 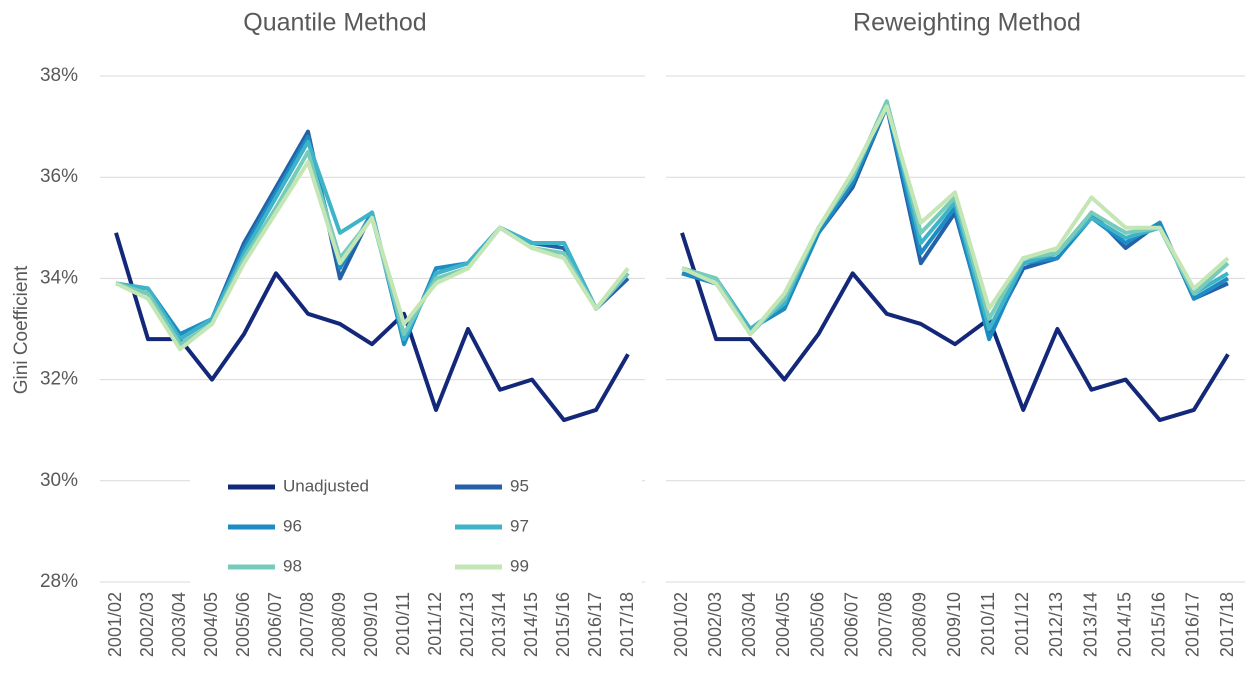 What do you see at coordinates (326, 485) in the screenshot?
I see `legend-label: Unadjusted` at bounding box center [326, 485].